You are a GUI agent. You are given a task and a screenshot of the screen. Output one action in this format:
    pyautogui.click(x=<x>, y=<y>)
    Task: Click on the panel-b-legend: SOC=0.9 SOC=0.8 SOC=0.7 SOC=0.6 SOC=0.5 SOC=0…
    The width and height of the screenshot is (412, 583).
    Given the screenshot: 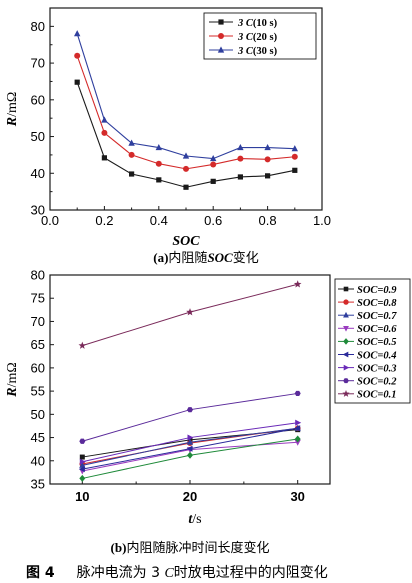 What is the action you would take?
    pyautogui.click(x=372, y=341)
    